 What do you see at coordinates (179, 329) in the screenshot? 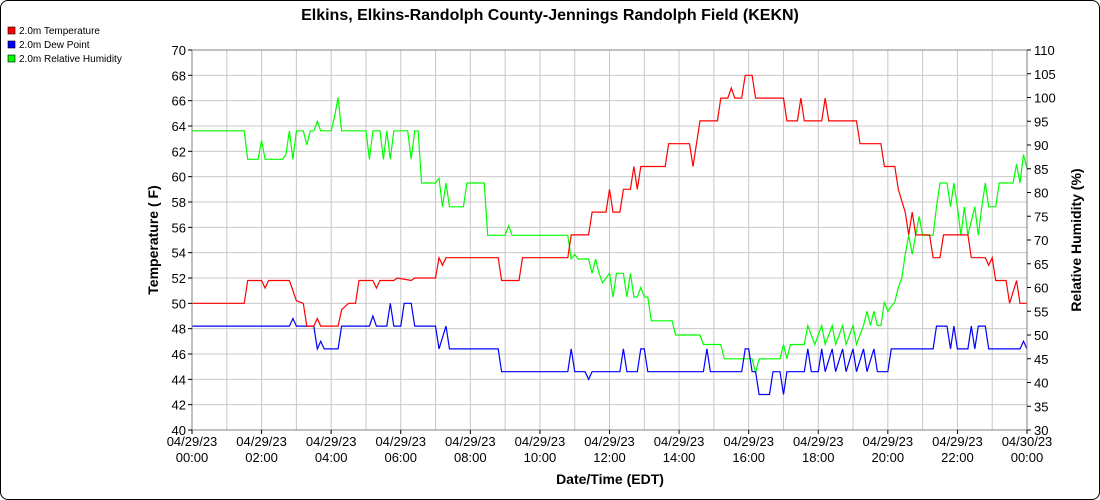
I see `y-tick-label: 48` at bounding box center [179, 329].